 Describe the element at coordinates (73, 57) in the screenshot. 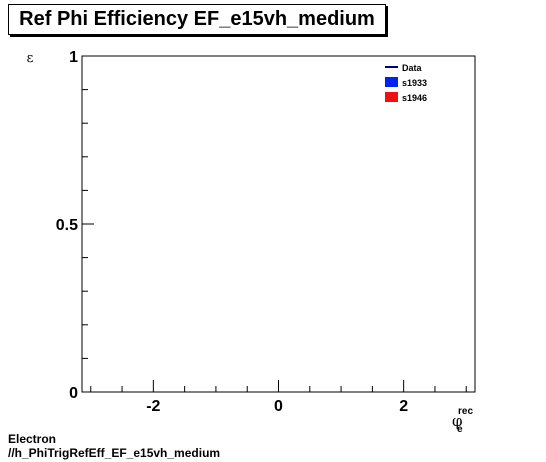

I see `y-tick-label: 1` at that location.